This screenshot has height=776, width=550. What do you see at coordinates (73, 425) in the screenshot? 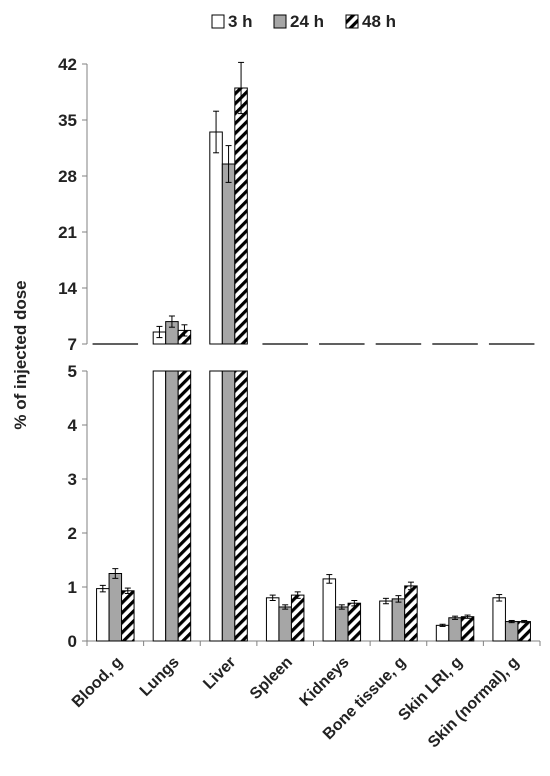
I see `lower-tick-label: 4` at bounding box center [73, 425].